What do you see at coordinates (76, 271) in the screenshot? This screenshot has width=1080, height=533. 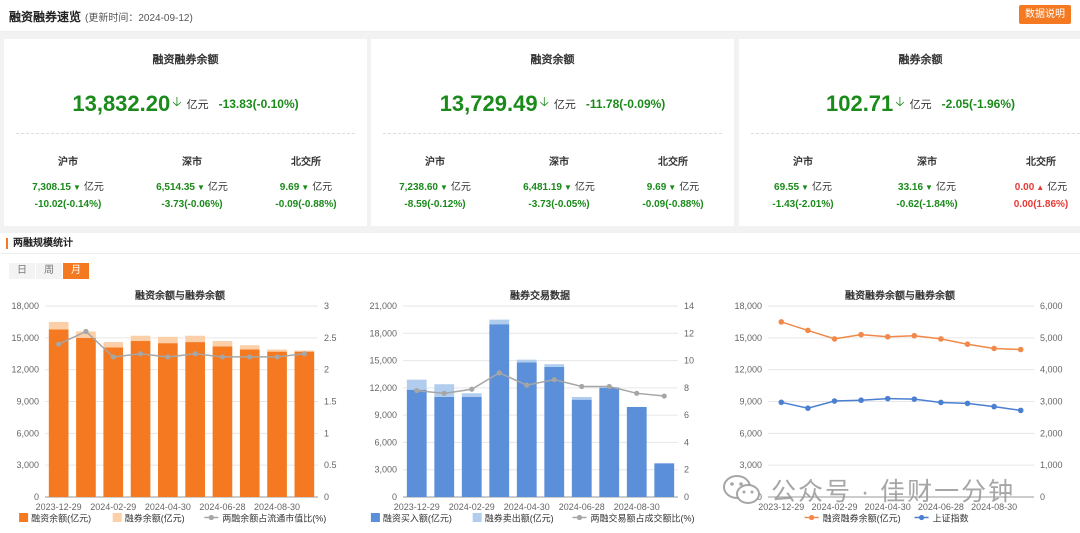 I see `tab-month: 月` at bounding box center [76, 271].